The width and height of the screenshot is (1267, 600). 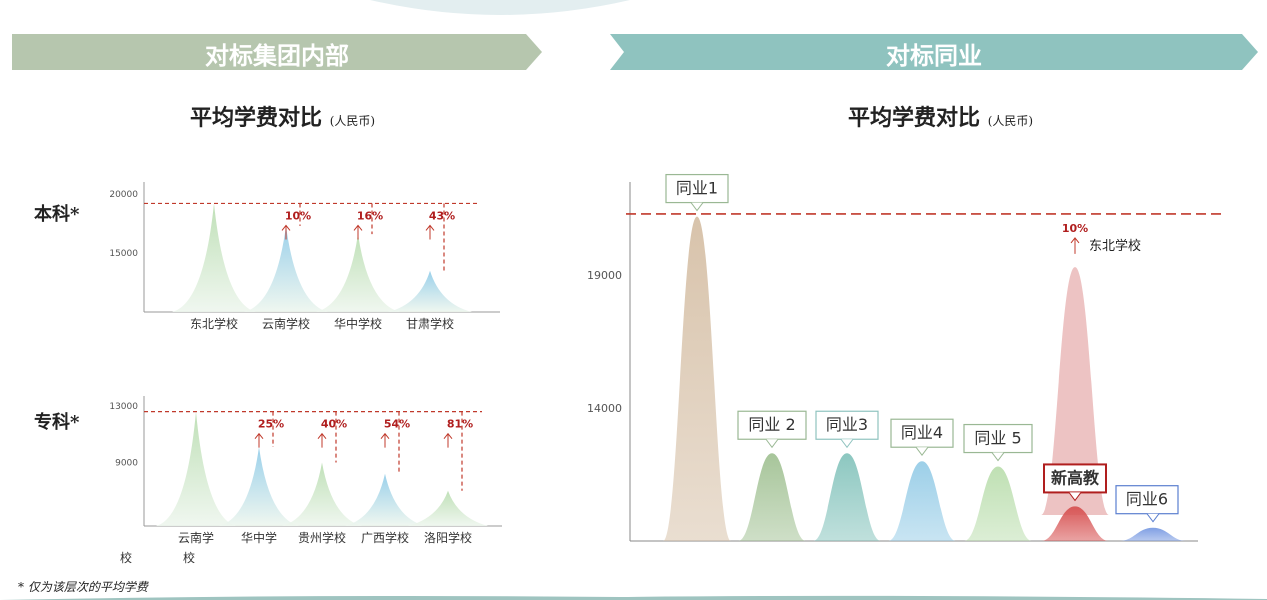 What do you see at coordinates (83, 587) in the screenshot?
I see `footnote: * 仅为该层次的平均学费` at bounding box center [83, 587].